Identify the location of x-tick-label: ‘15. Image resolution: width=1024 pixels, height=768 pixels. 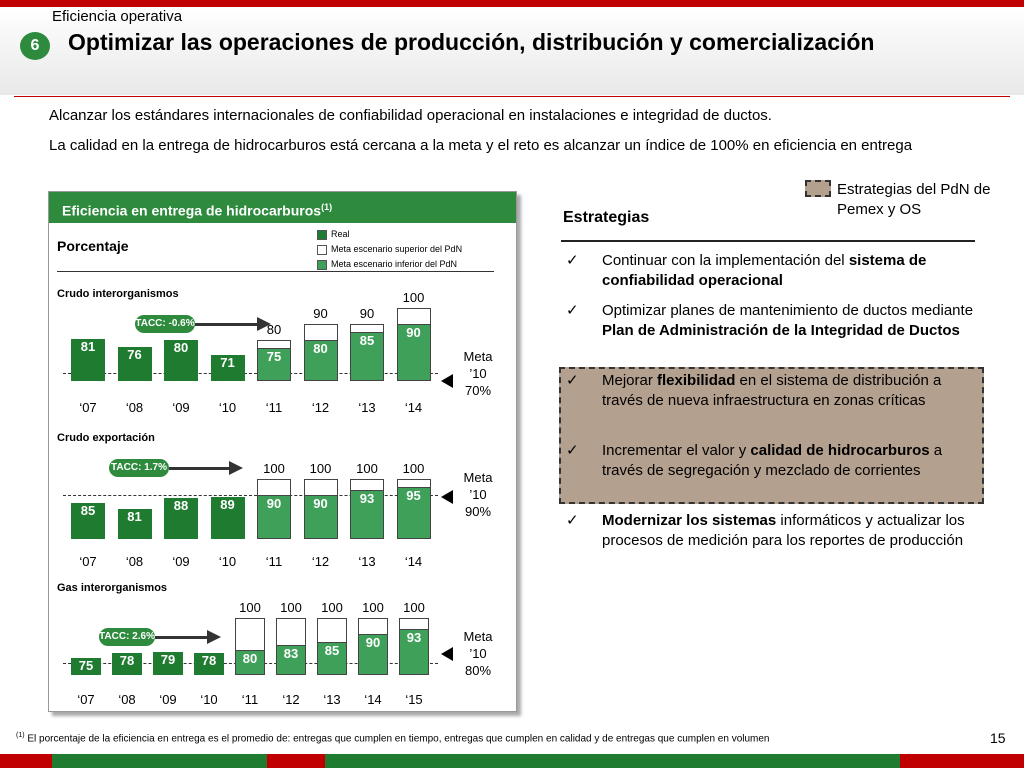
(414, 699).